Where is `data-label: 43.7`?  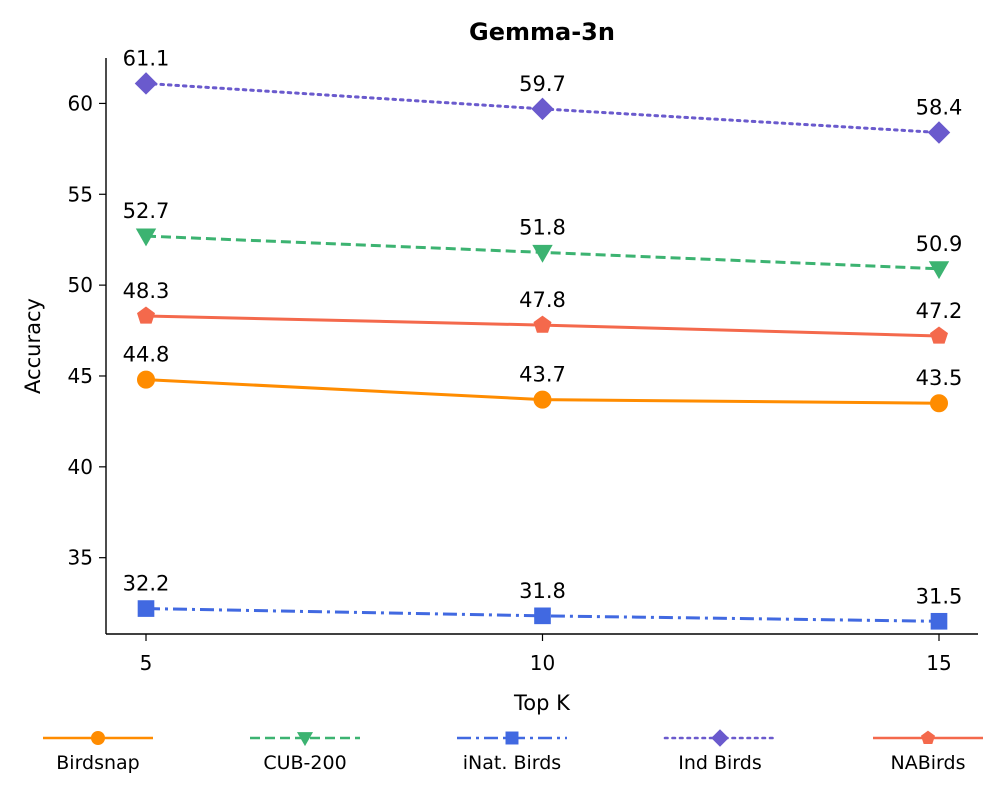
data-label: 43.7 is located at coordinates (542, 375).